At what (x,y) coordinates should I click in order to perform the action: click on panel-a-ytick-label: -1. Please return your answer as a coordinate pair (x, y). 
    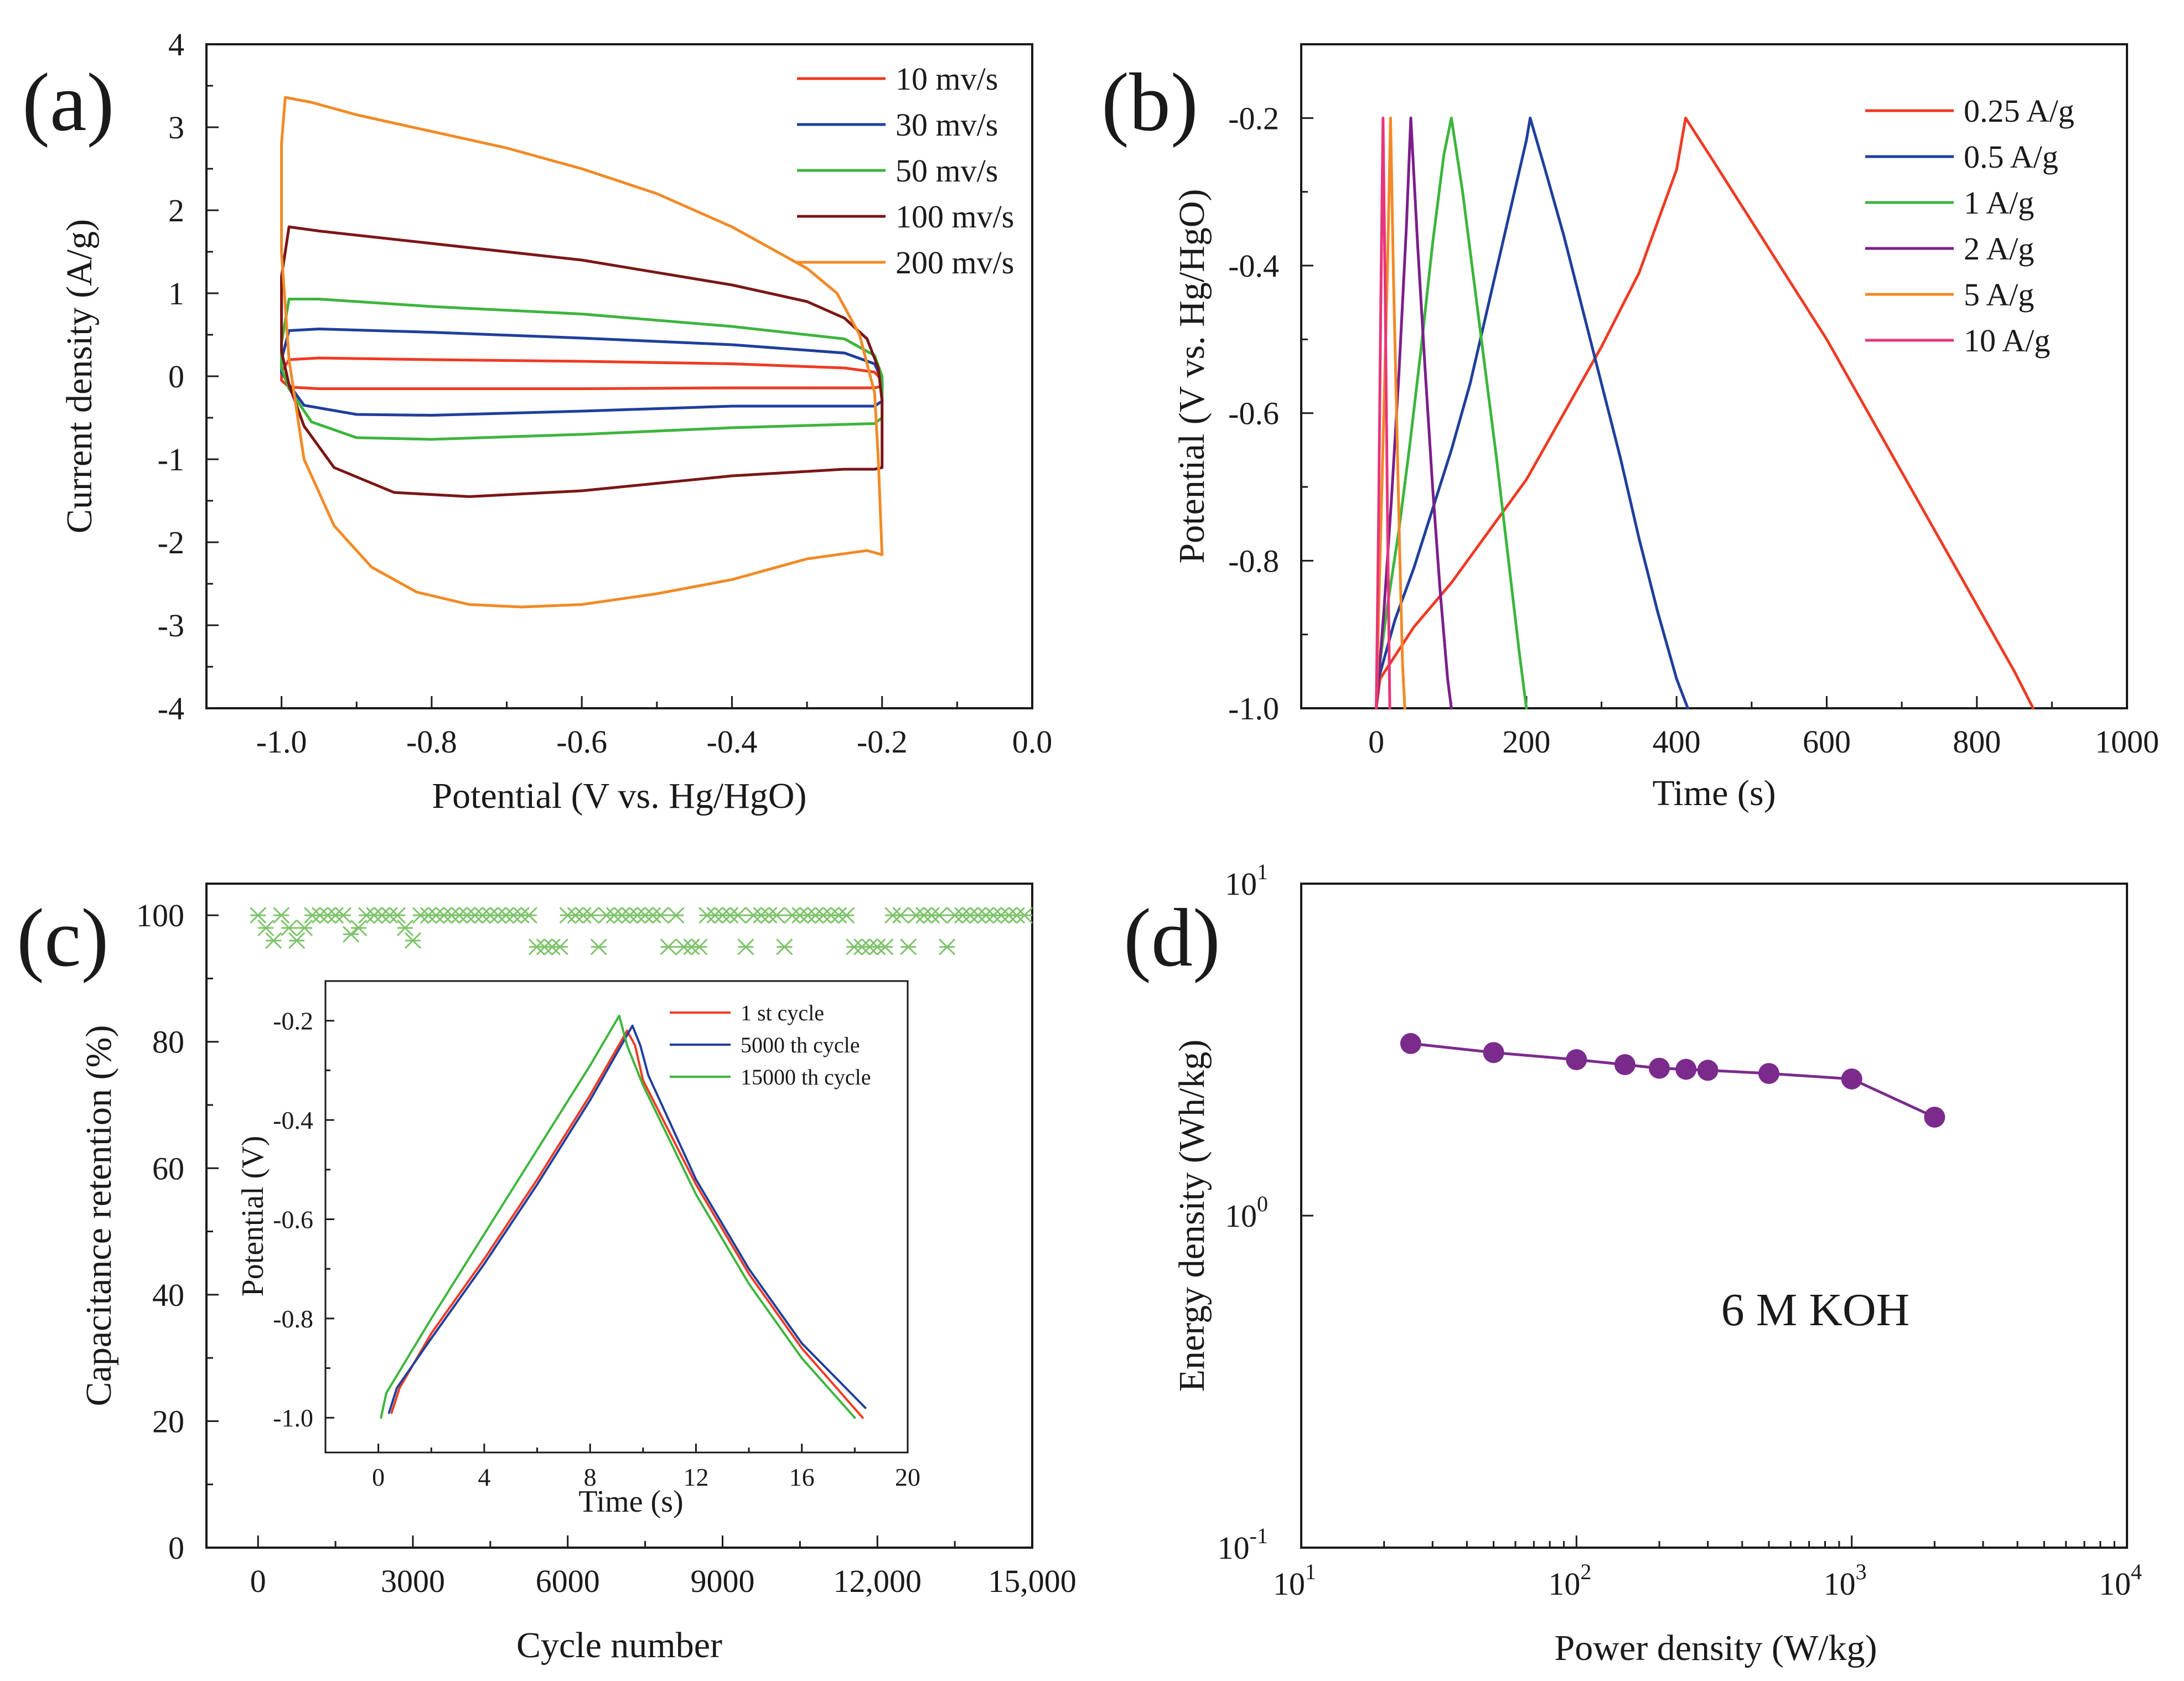
    Looking at the image, I should click on (171, 460).